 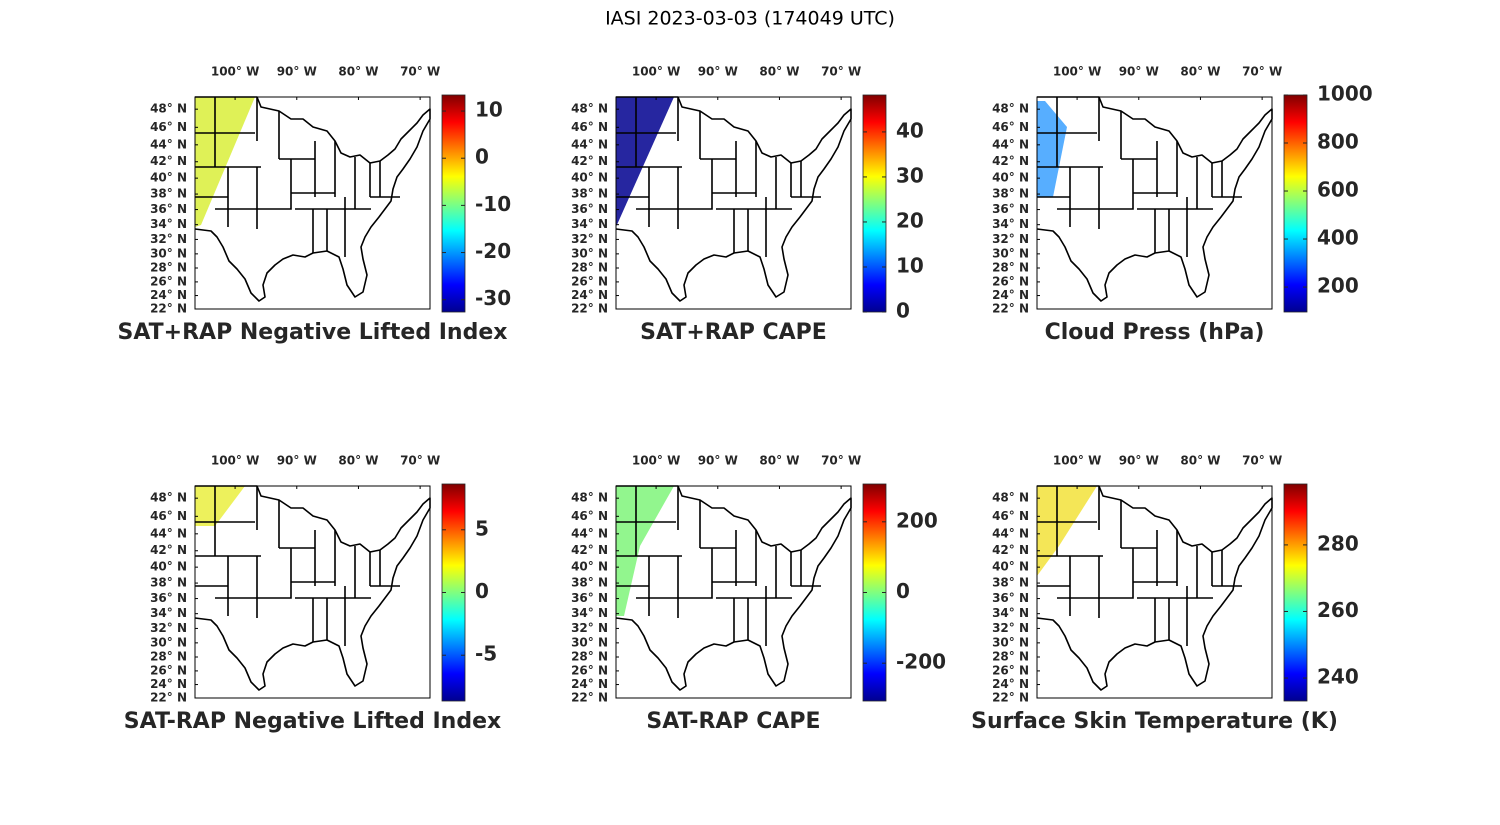 What do you see at coordinates (910, 220) in the screenshot?
I see `colorbar-tick-label: 20` at bounding box center [910, 220].